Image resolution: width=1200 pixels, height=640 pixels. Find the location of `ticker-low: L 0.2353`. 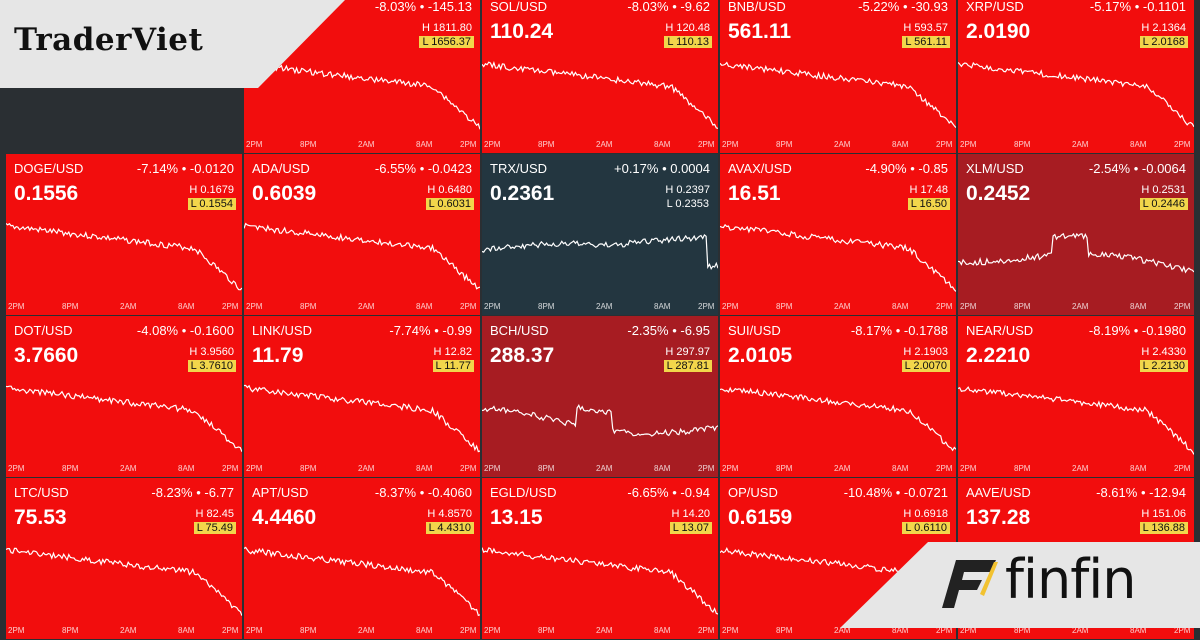

ticker-low: L 0.2353 is located at coordinates (687, 204).